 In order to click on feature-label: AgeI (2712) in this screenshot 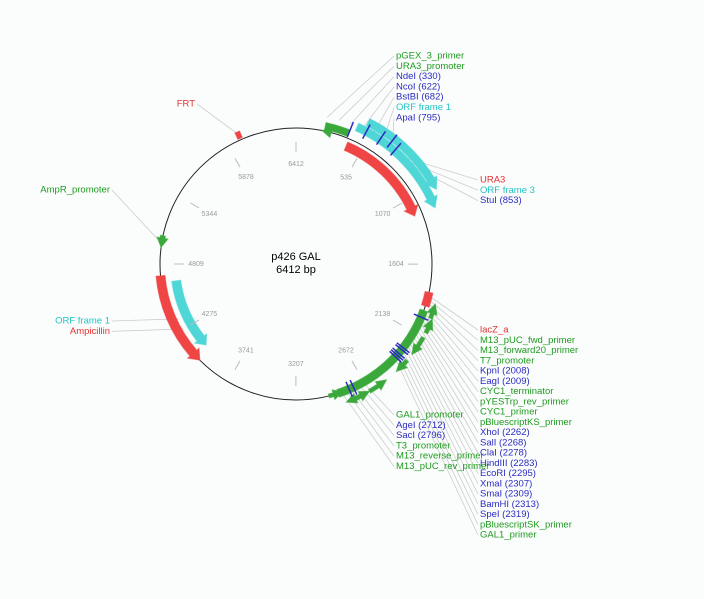, I will do `click(421, 425)`.